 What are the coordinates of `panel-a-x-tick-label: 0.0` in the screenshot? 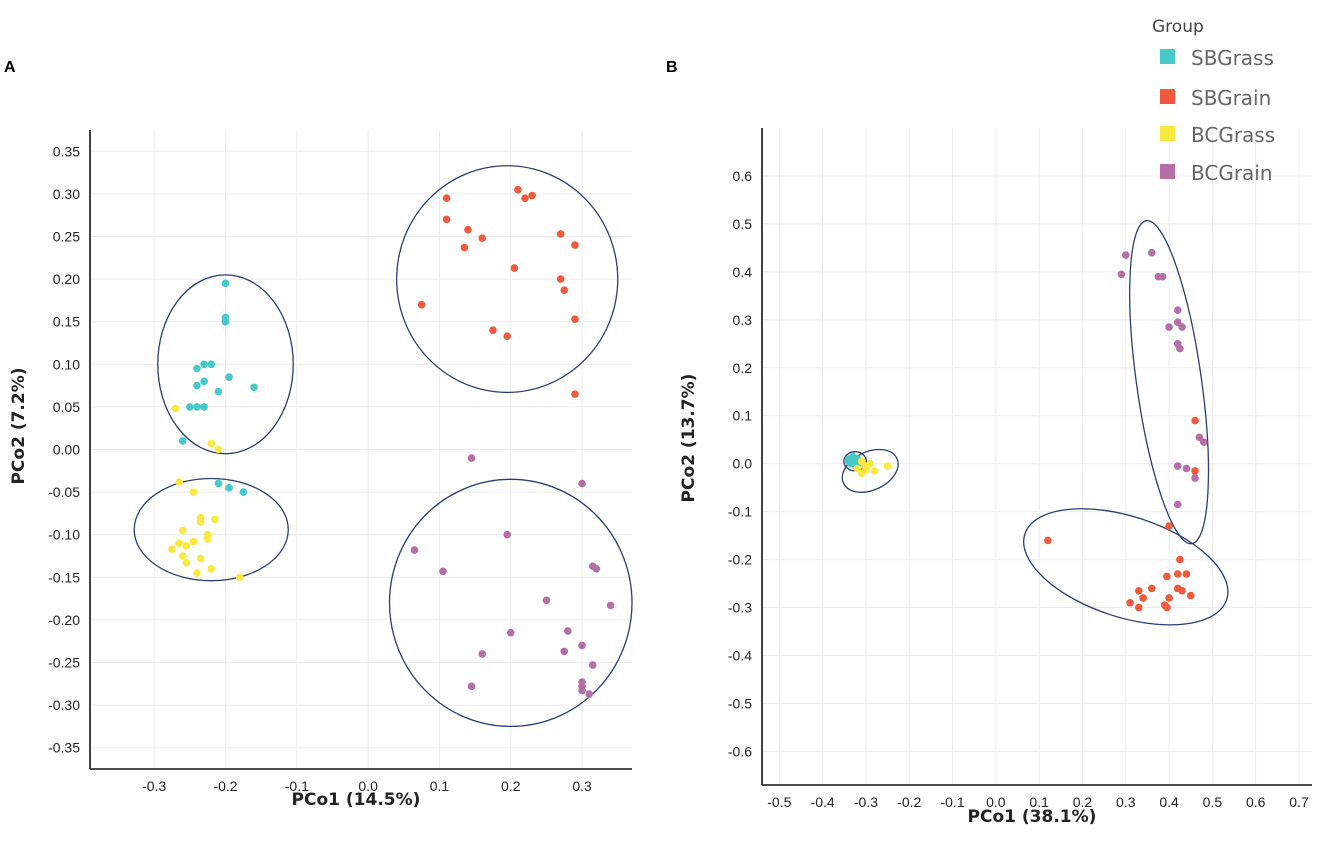 It's located at (368, 786).